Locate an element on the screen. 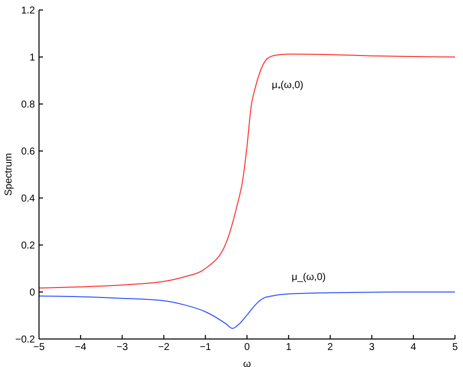  y-tick-label: 0 is located at coordinates (32, 293).